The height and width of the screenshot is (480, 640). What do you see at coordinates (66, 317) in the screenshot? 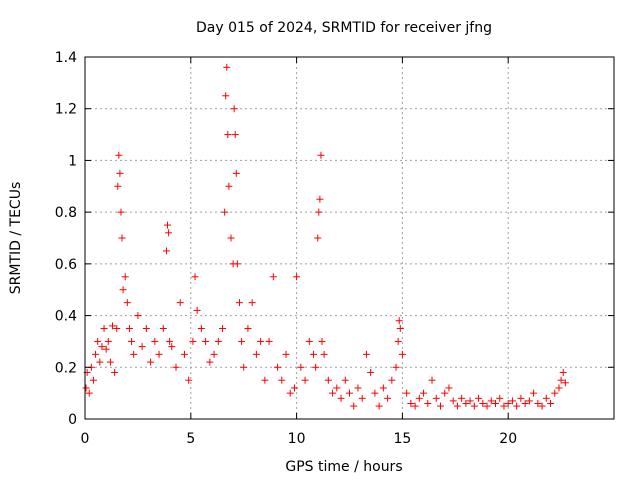
I see `y-tick-label: 0.4` at bounding box center [66, 317].